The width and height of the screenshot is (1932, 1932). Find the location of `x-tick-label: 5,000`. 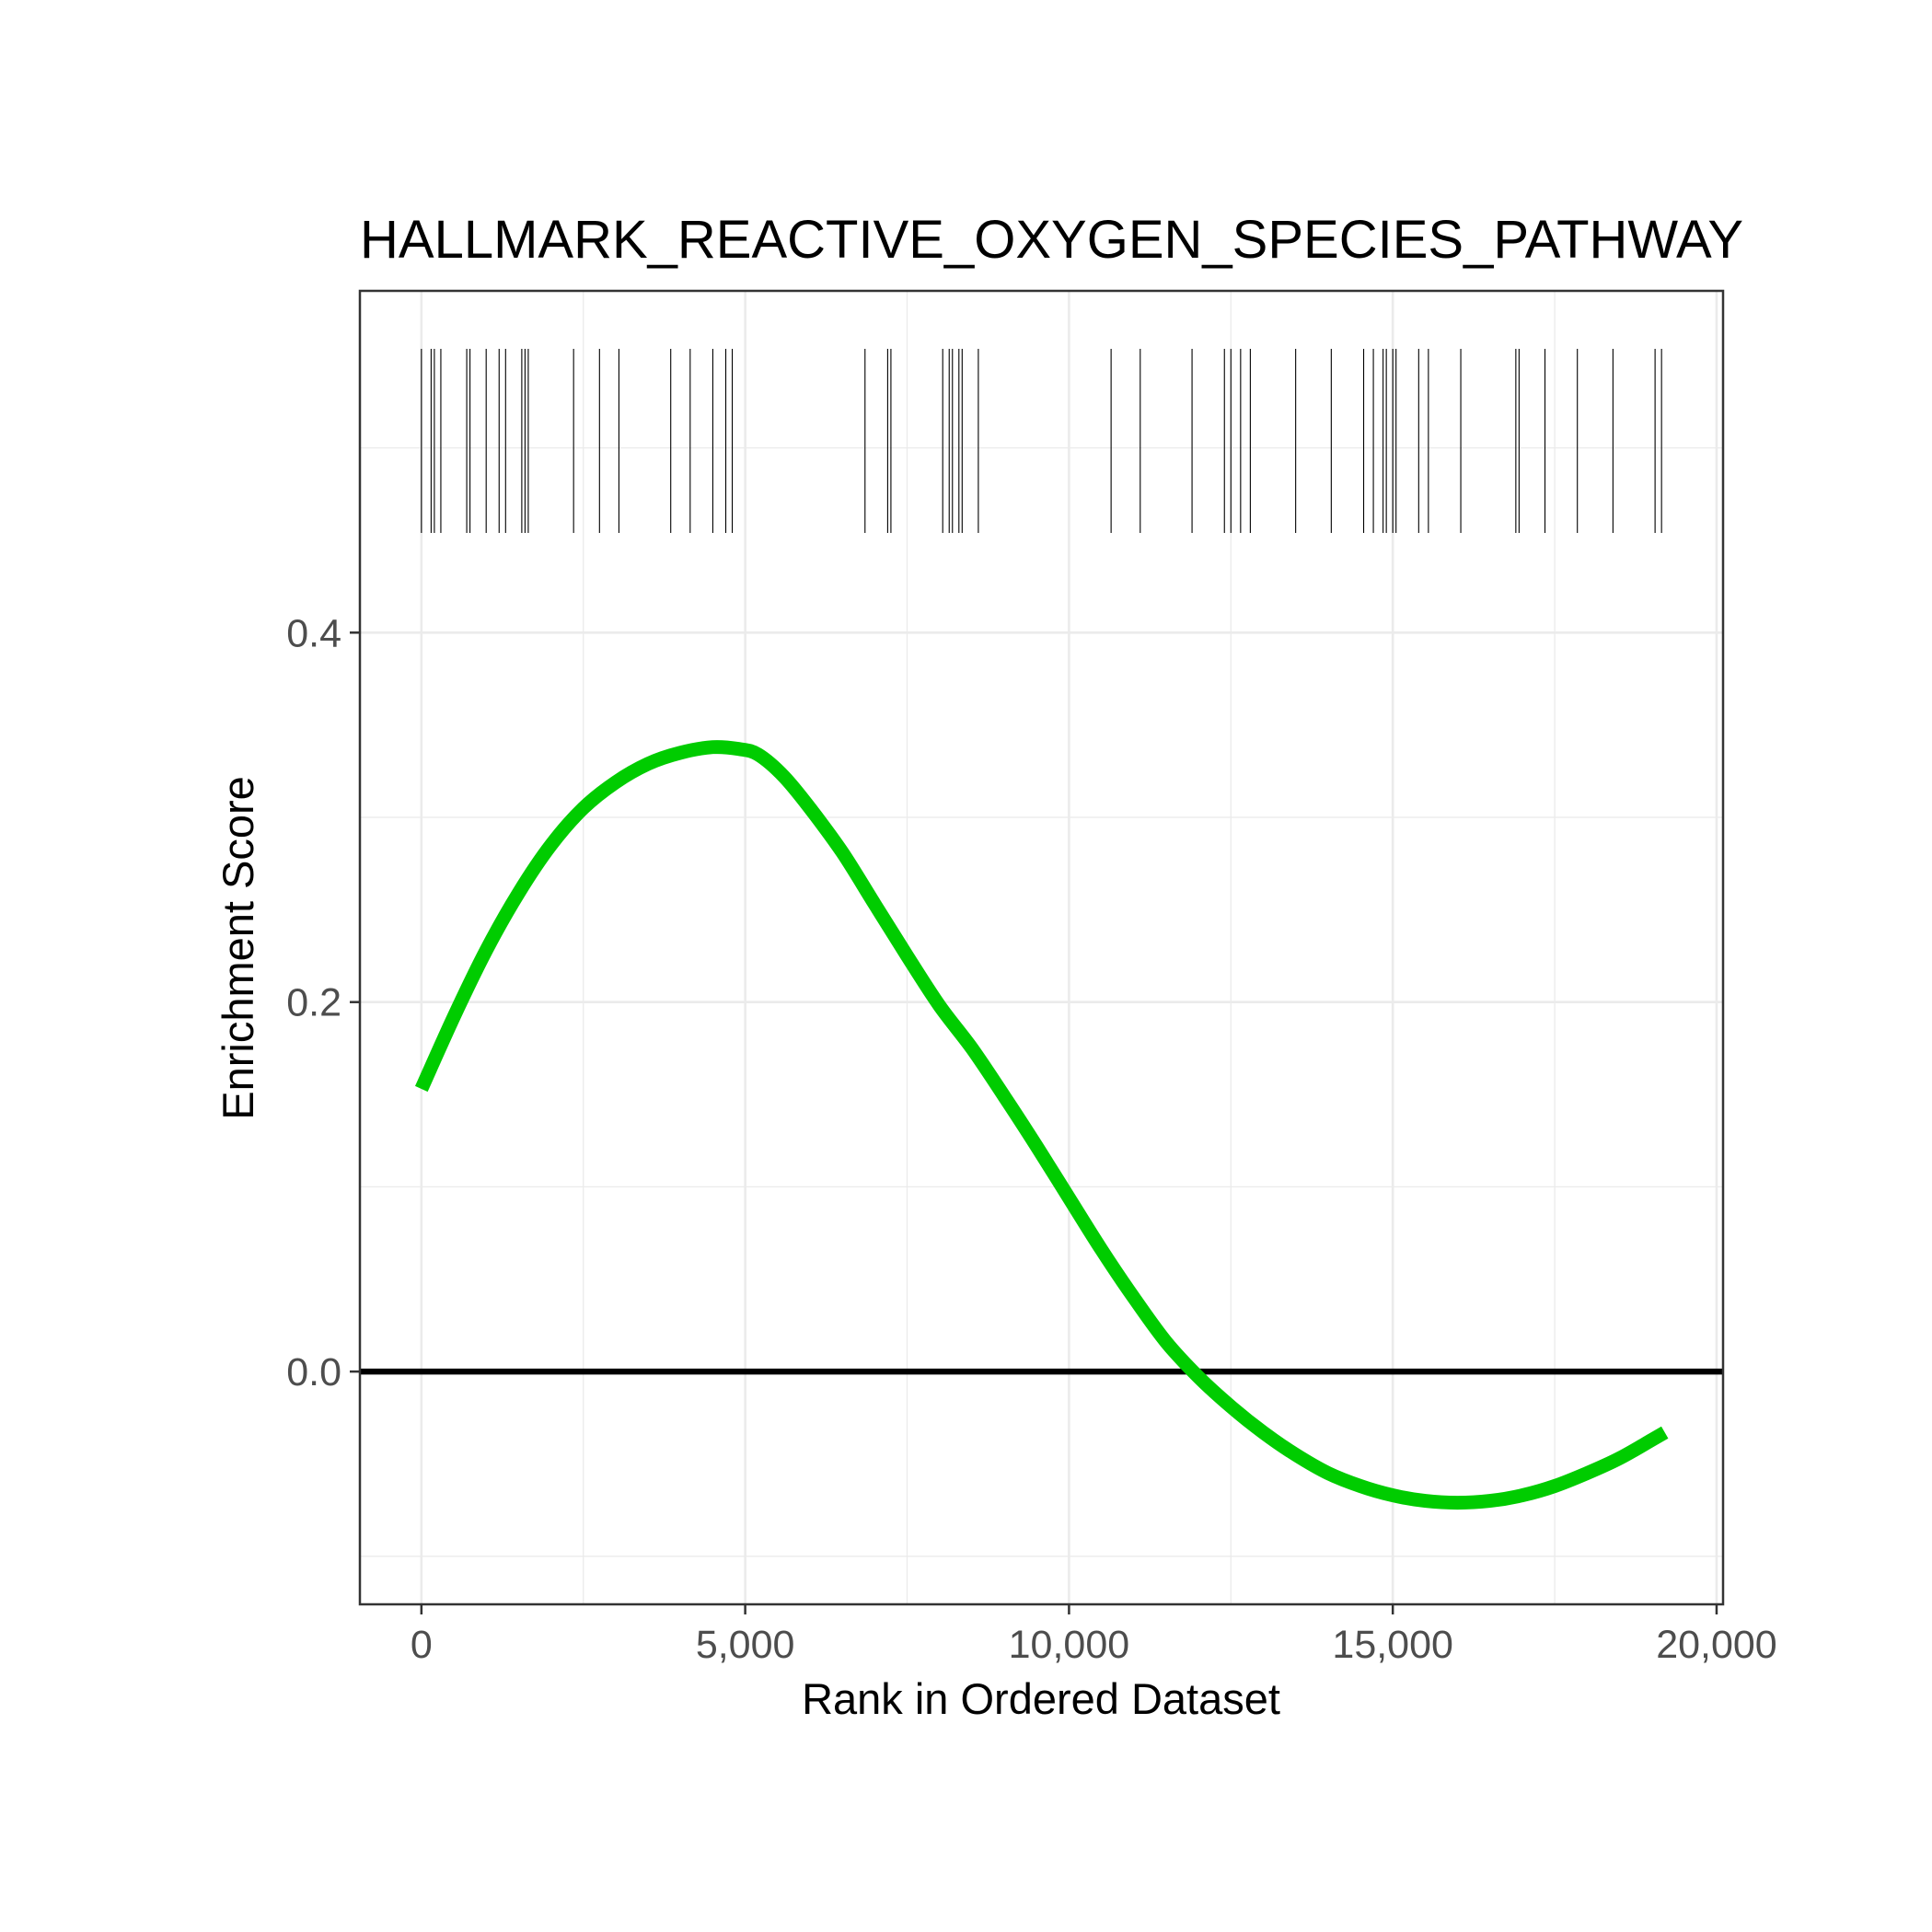

x-tick-label: 5,000 is located at coordinates (745, 1645).